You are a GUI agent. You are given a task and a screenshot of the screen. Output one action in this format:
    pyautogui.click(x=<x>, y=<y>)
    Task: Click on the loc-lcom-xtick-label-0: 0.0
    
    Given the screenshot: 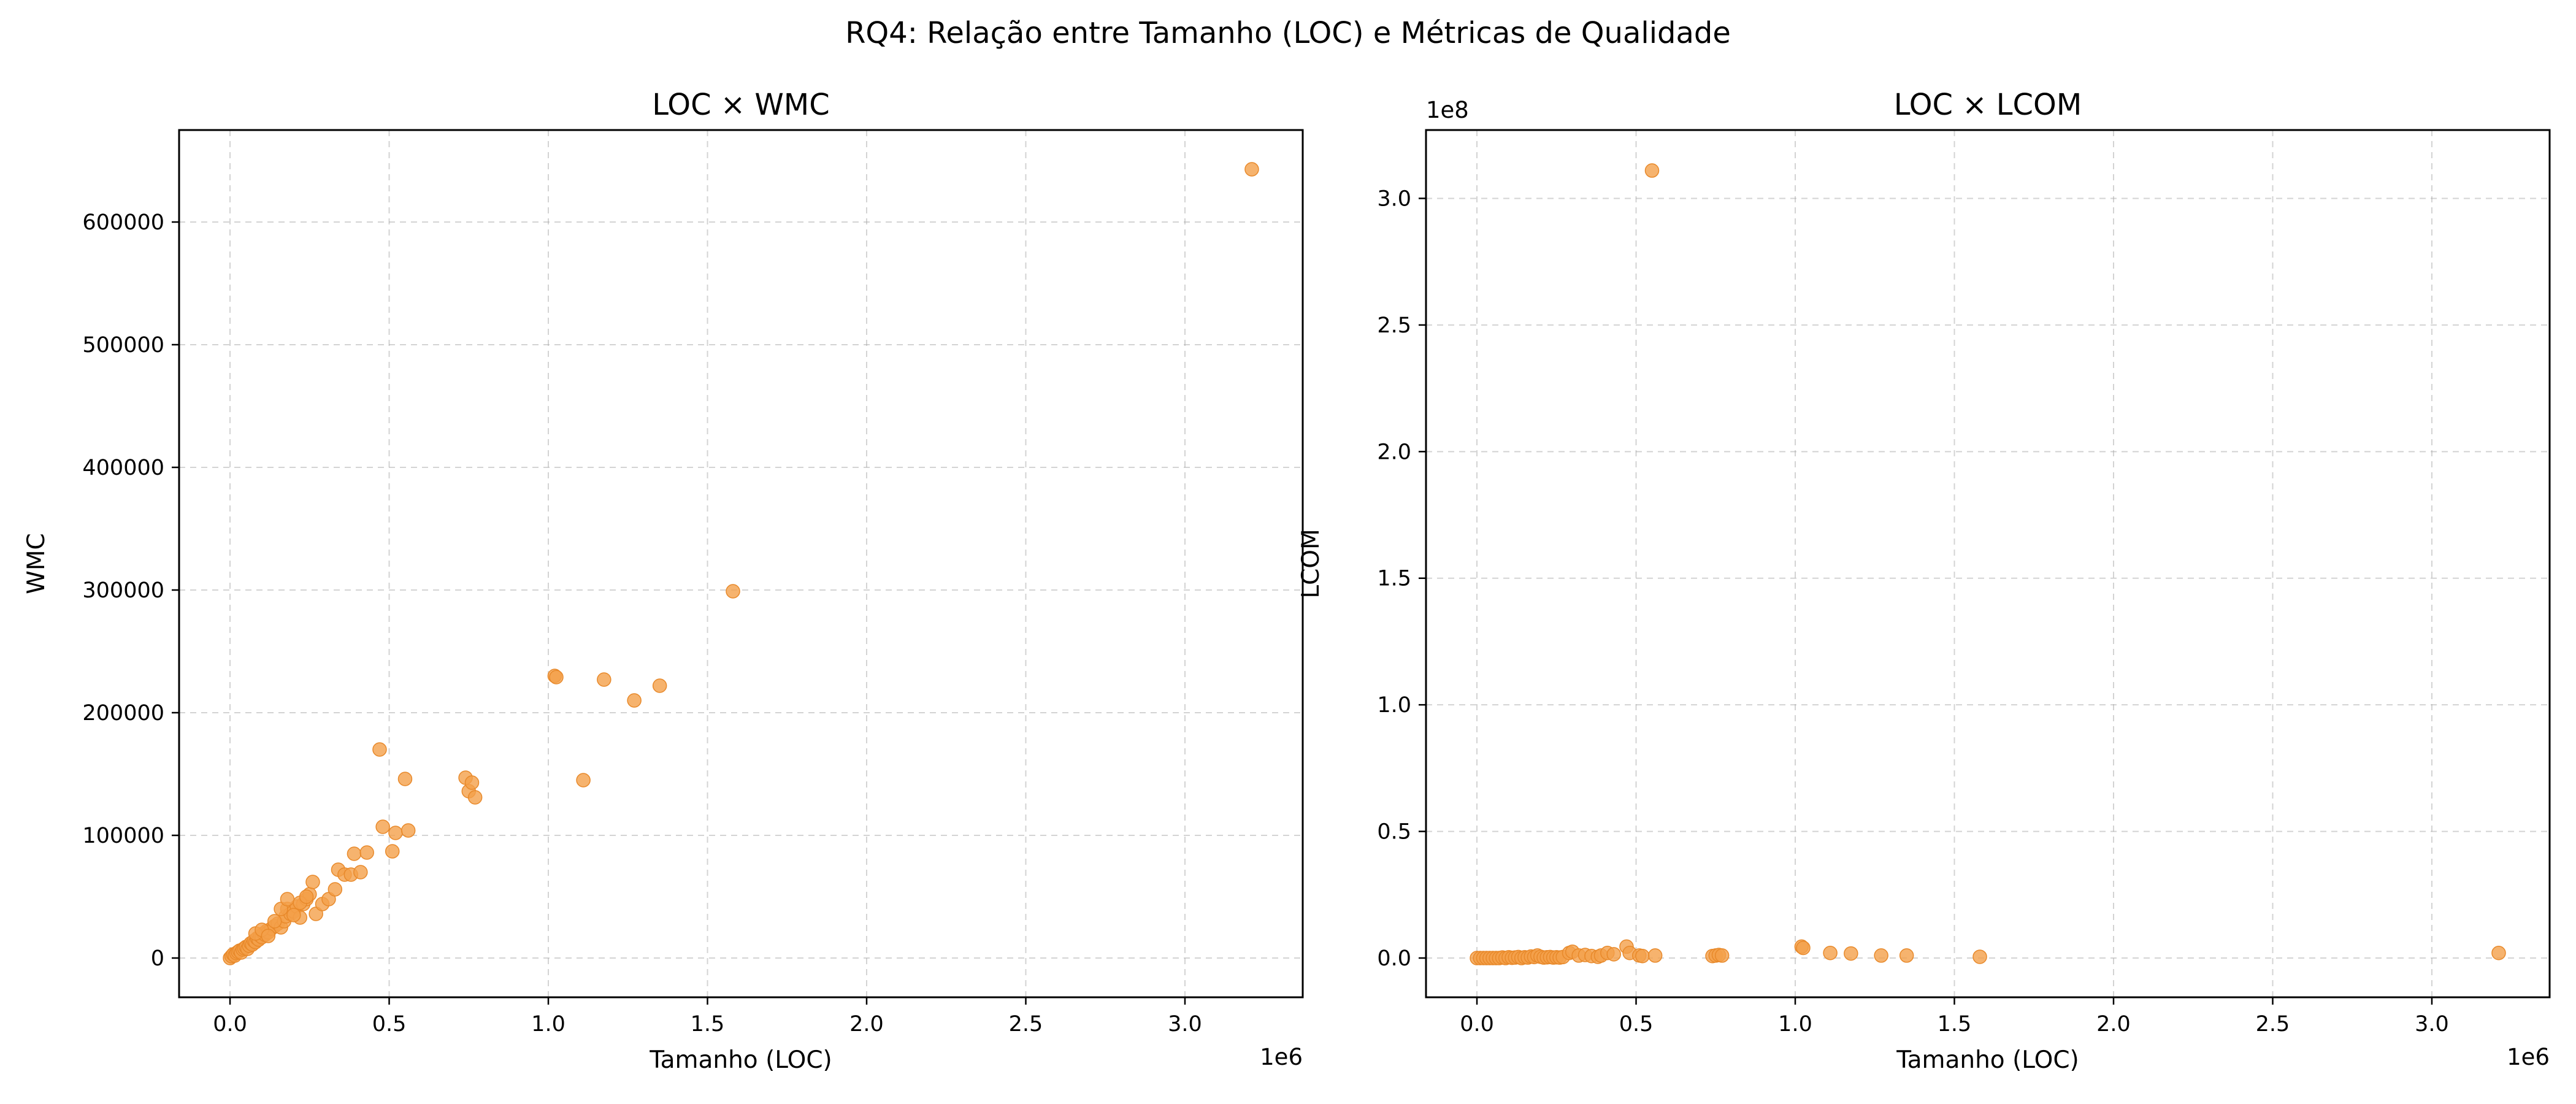 What is the action you would take?
    pyautogui.click(x=1477, y=1024)
    